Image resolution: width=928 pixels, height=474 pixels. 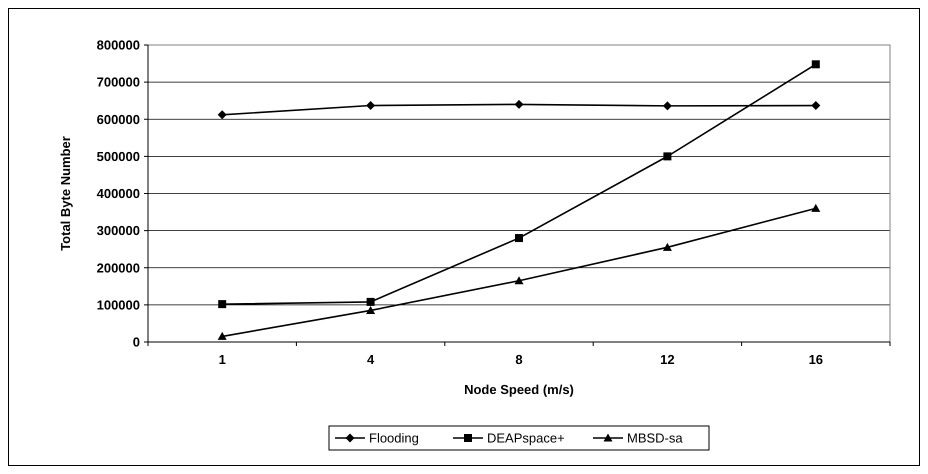 What do you see at coordinates (526, 438) in the screenshot?
I see `legend-label: DEAPspace+` at bounding box center [526, 438].